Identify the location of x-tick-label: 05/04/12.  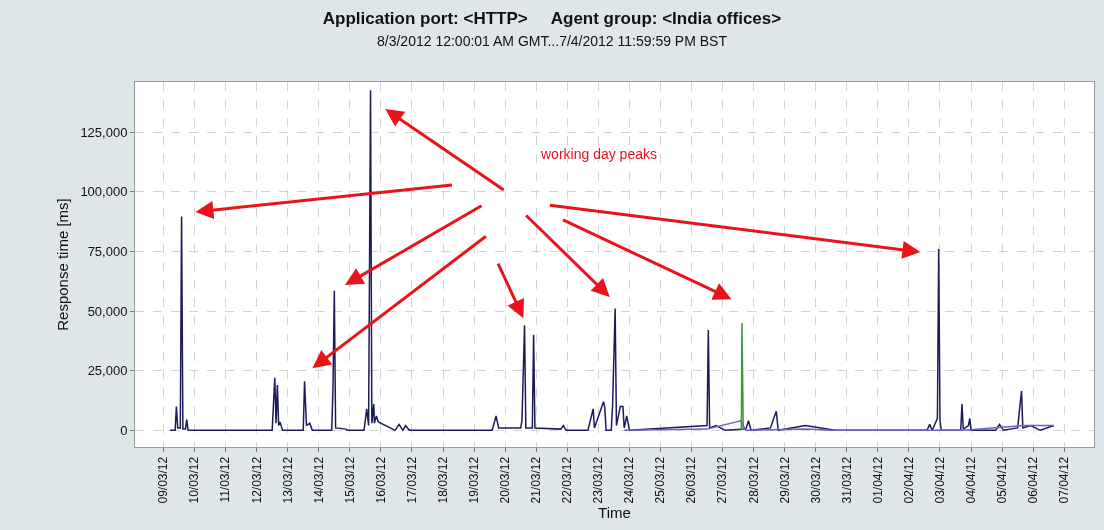
(1002, 480).